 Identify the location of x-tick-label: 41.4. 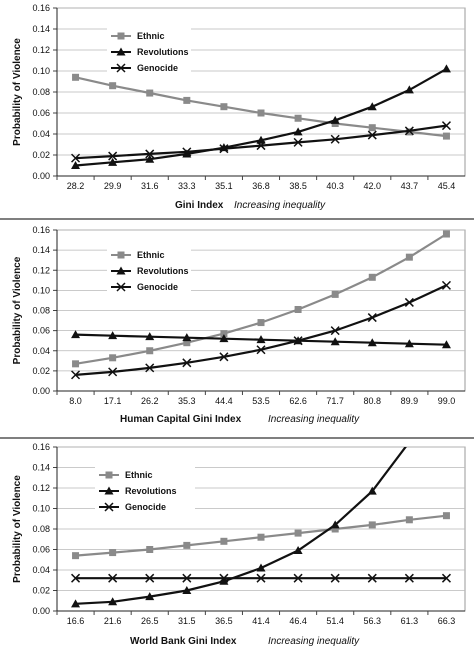
(261, 621).